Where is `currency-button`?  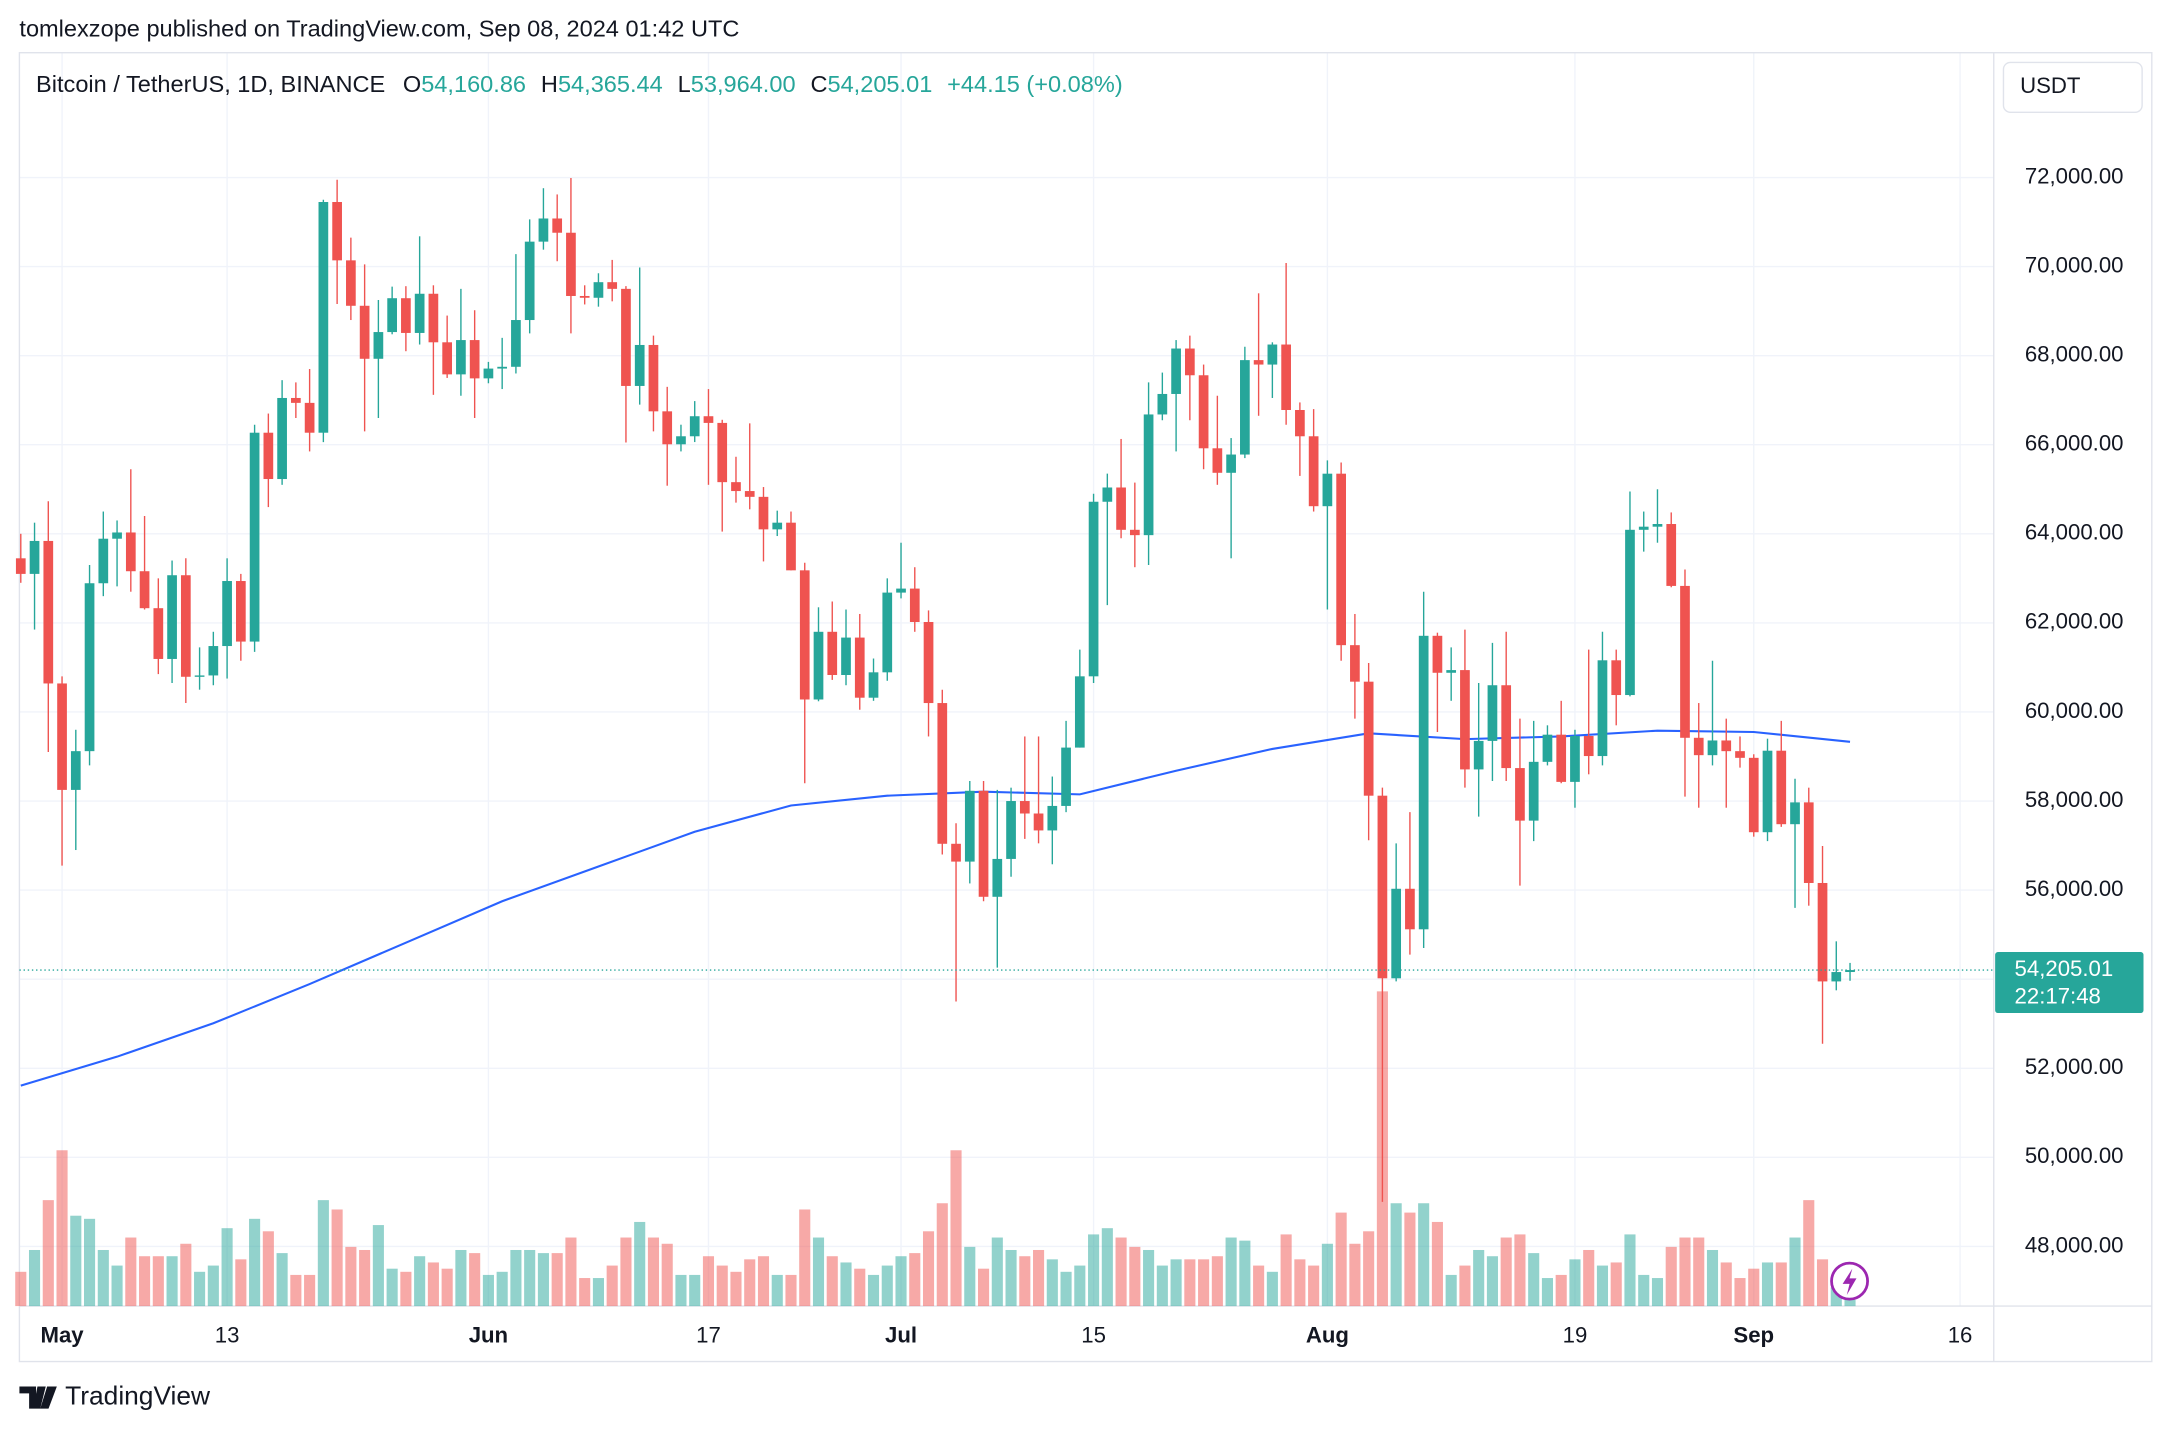
currency-button is located at coordinates (2072, 87).